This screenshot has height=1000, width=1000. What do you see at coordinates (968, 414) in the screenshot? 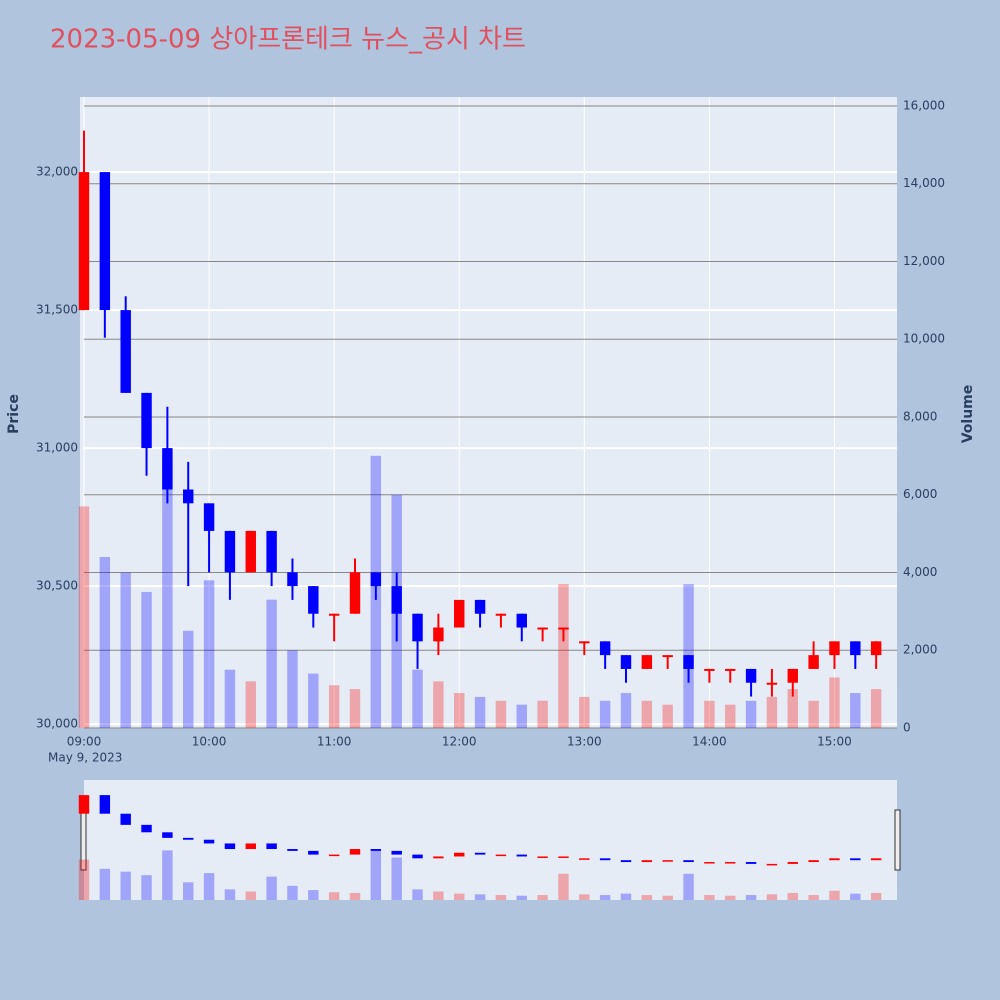
I see `y2-axis-title: Volume` at bounding box center [968, 414].